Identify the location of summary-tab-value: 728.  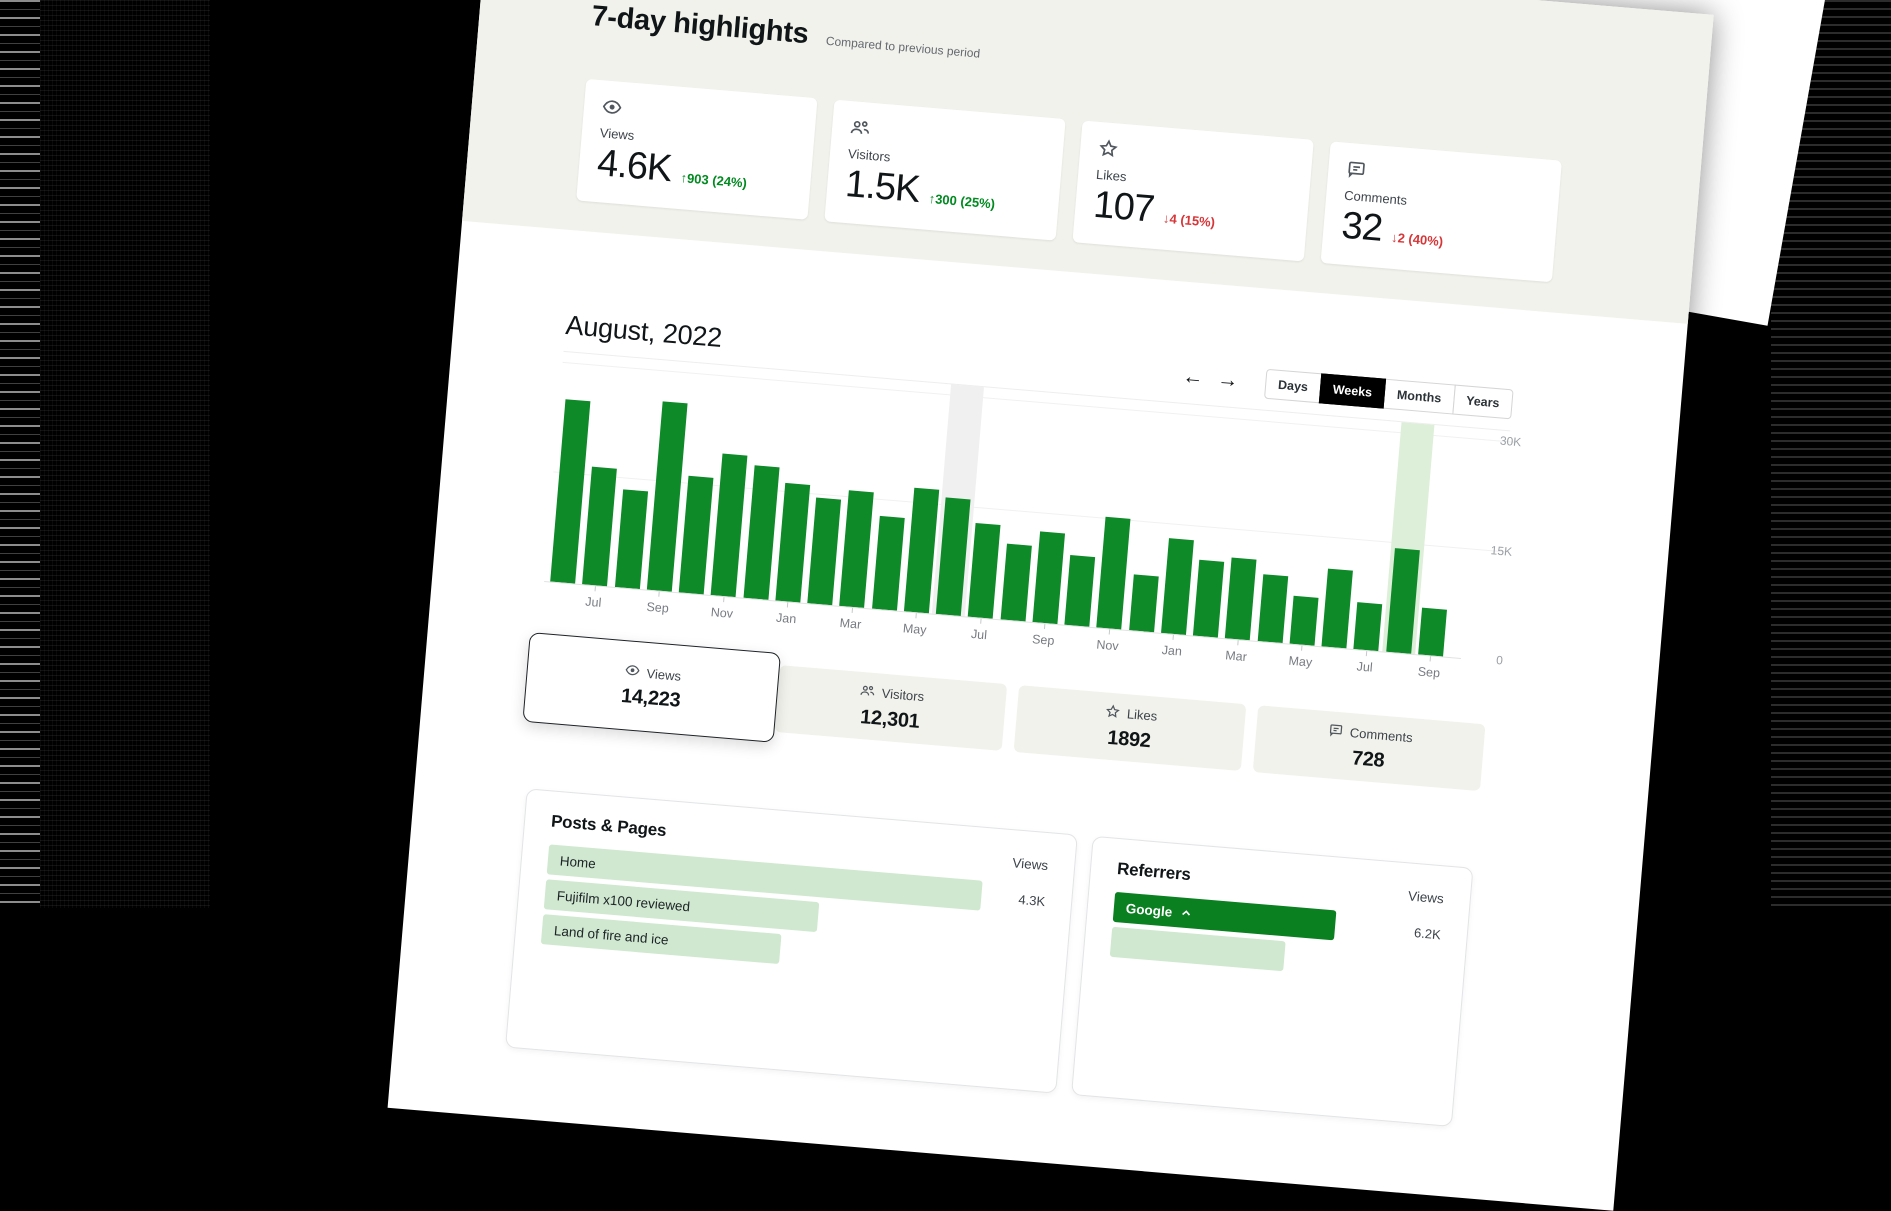
(1368, 759).